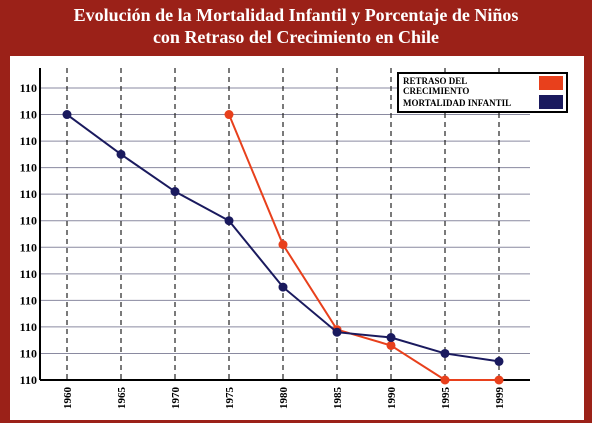 The image size is (592, 423). I want to click on legend-label-retraso-2: CRECIMIENTO, so click(436, 91).